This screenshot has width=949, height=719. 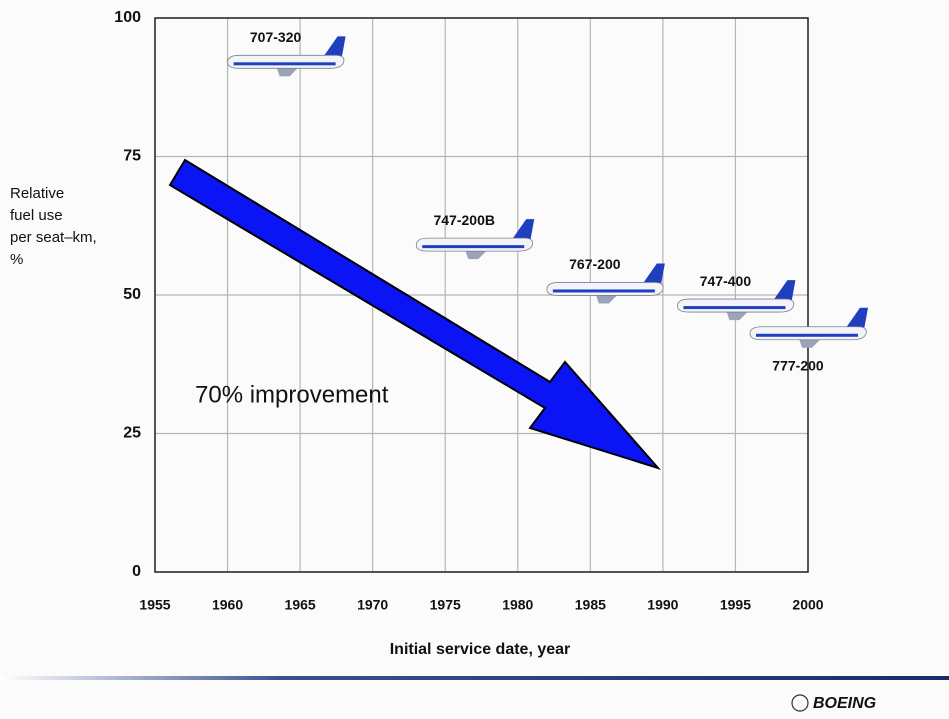 What do you see at coordinates (590, 605) in the screenshot?
I see `x-tick-label: 1985` at bounding box center [590, 605].